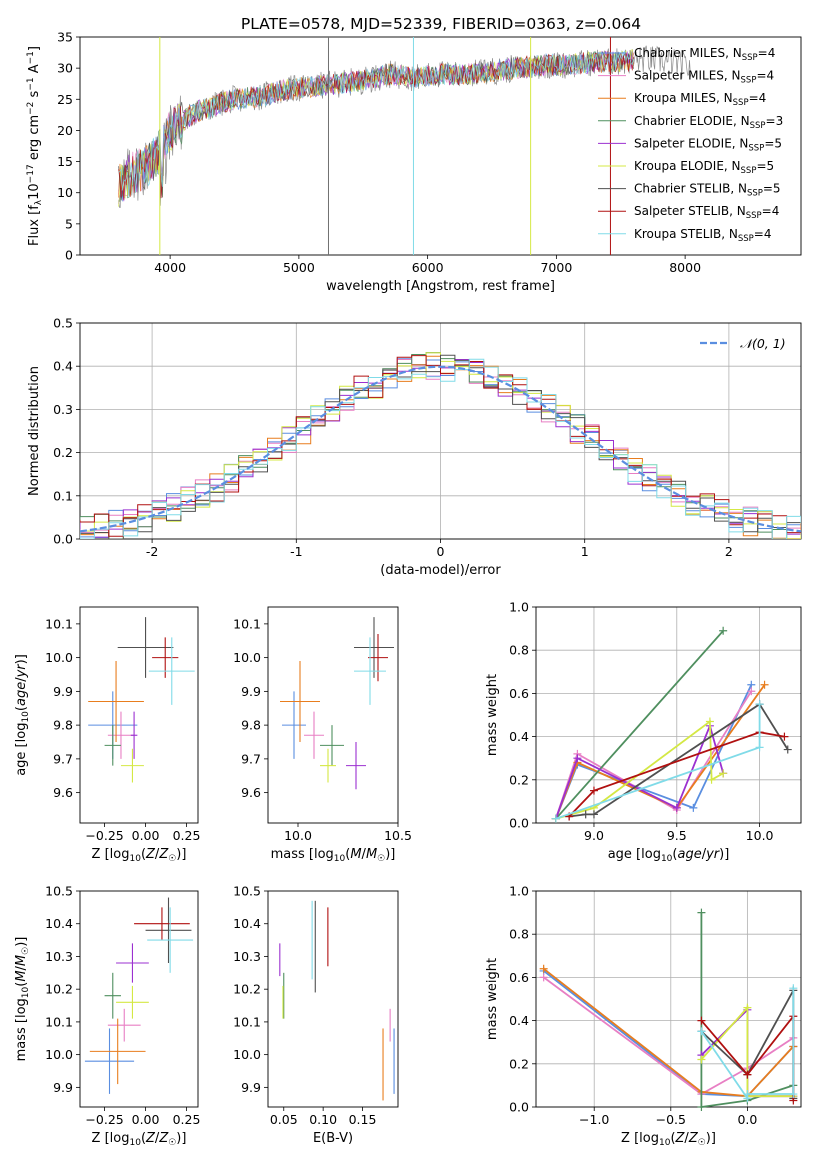 The width and height of the screenshot is (819, 1170). What do you see at coordinates (22, 999) in the screenshot?
I see `y-axis-label: mass [log10(M/M☉)]` at bounding box center [22, 999].